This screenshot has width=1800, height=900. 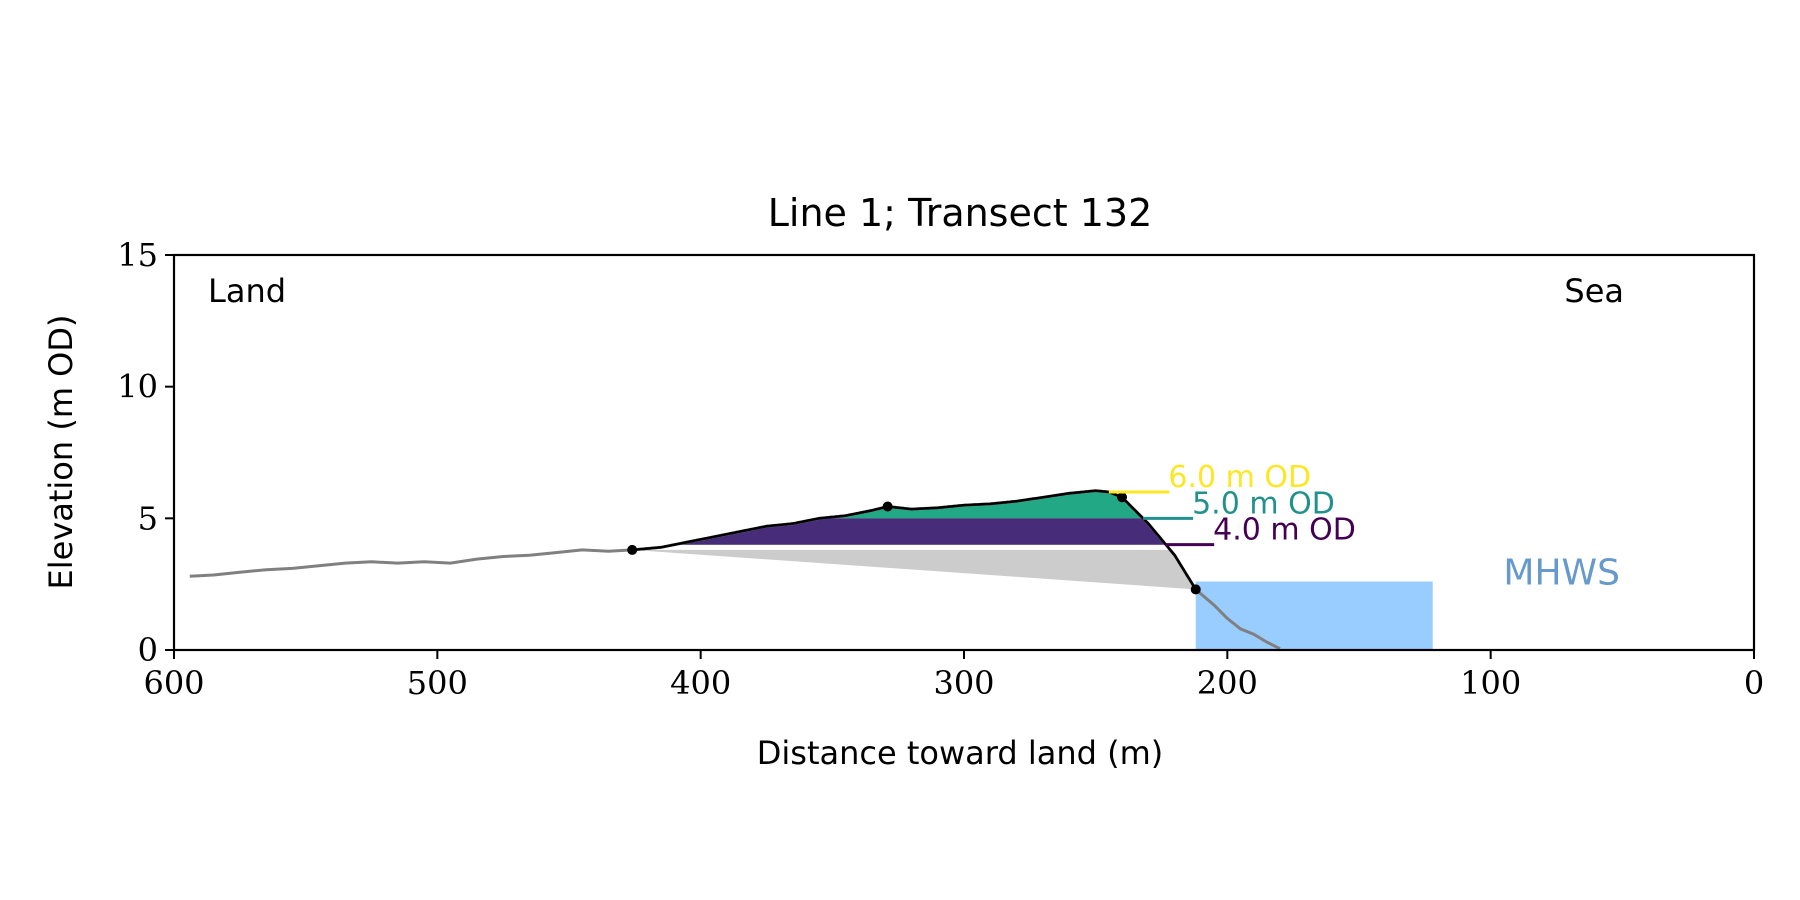 What do you see at coordinates (145, 452) in the screenshot?
I see `y-axis: 0 5 10 15` at bounding box center [145, 452].